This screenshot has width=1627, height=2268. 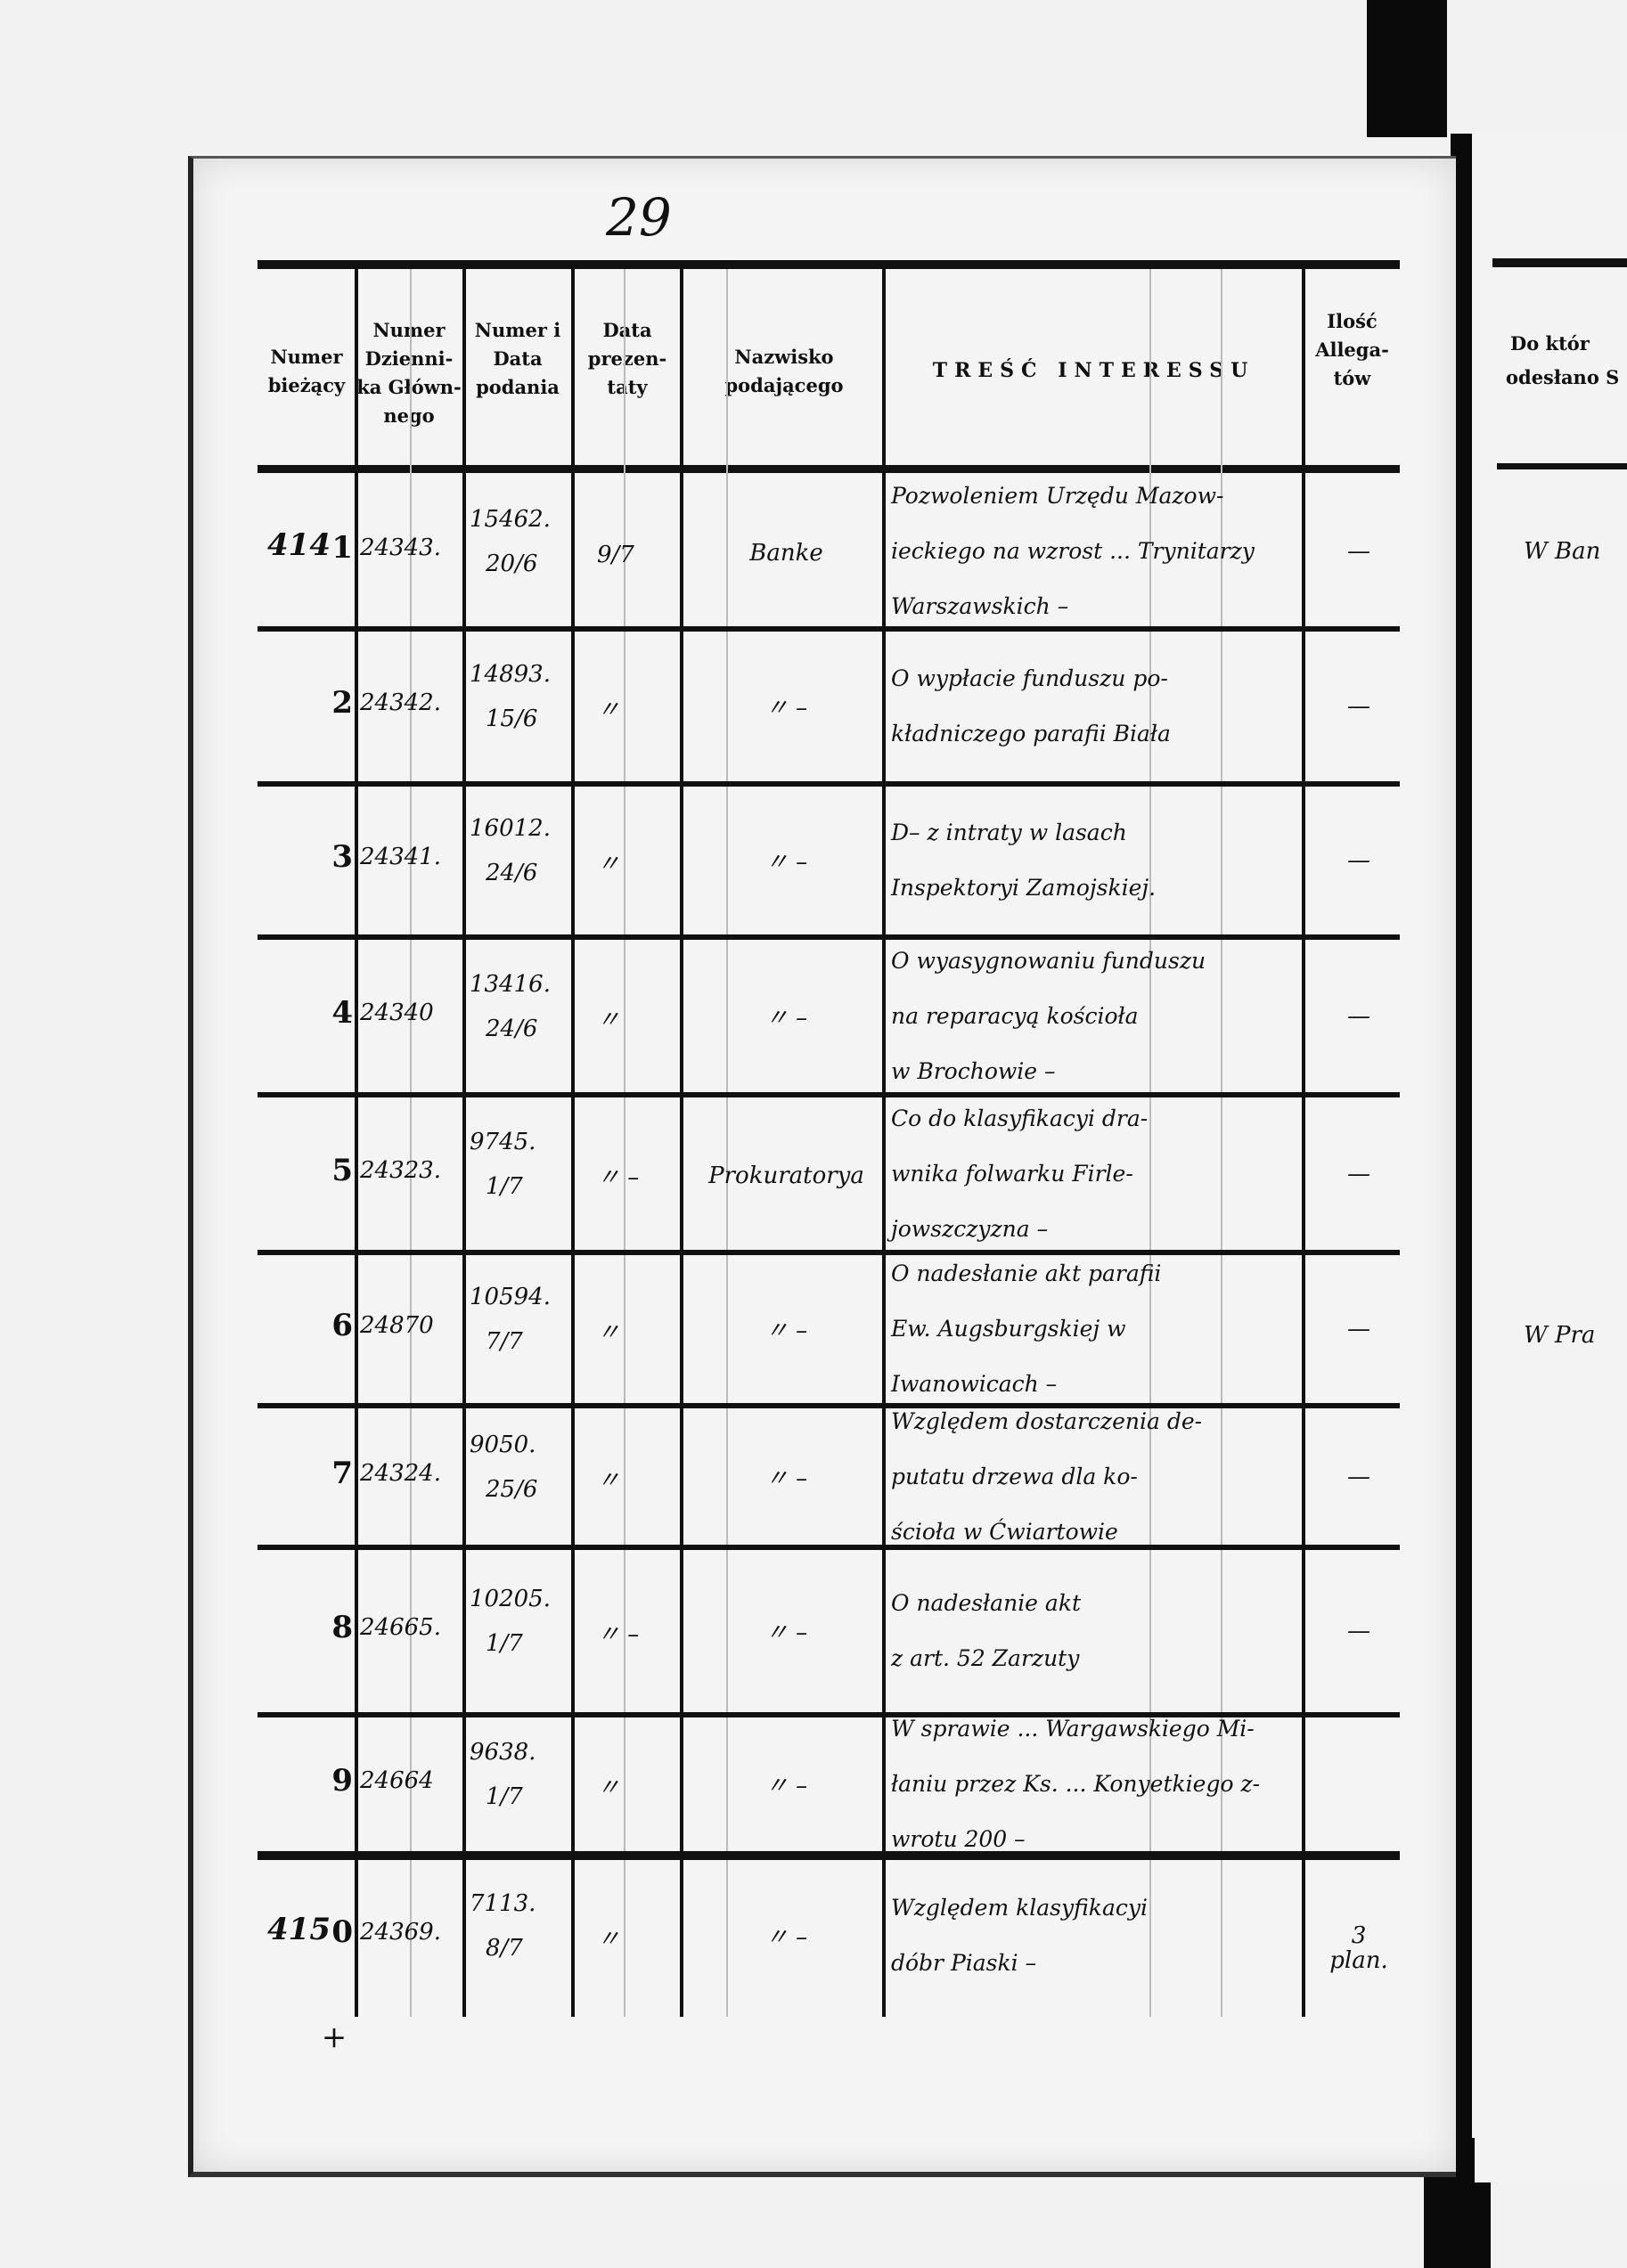 I want to click on subject-line: dóbr Piaski –, so click(x=964, y=1962).